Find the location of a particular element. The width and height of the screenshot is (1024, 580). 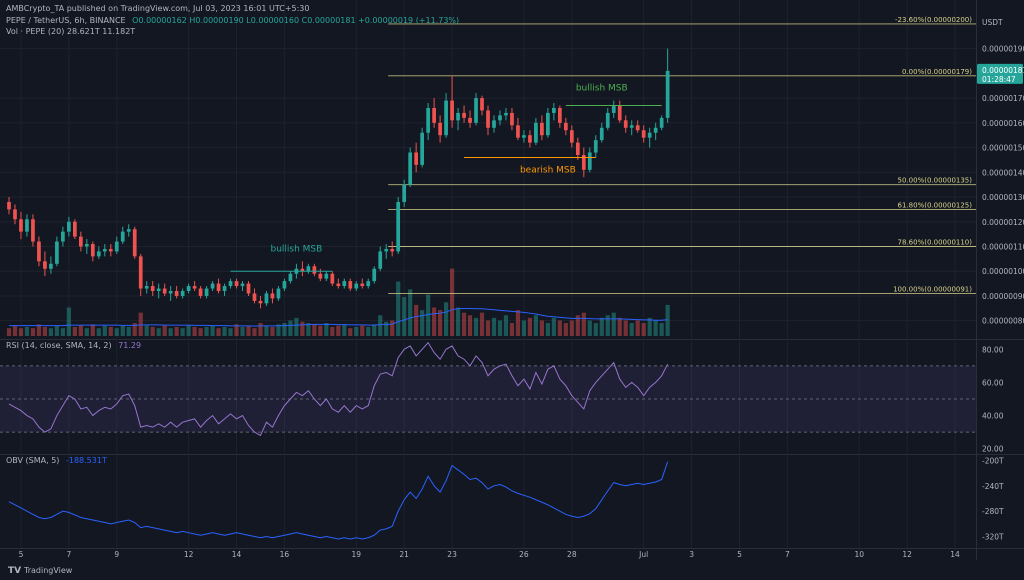

current-price-badge is located at coordinates (1000, 73).